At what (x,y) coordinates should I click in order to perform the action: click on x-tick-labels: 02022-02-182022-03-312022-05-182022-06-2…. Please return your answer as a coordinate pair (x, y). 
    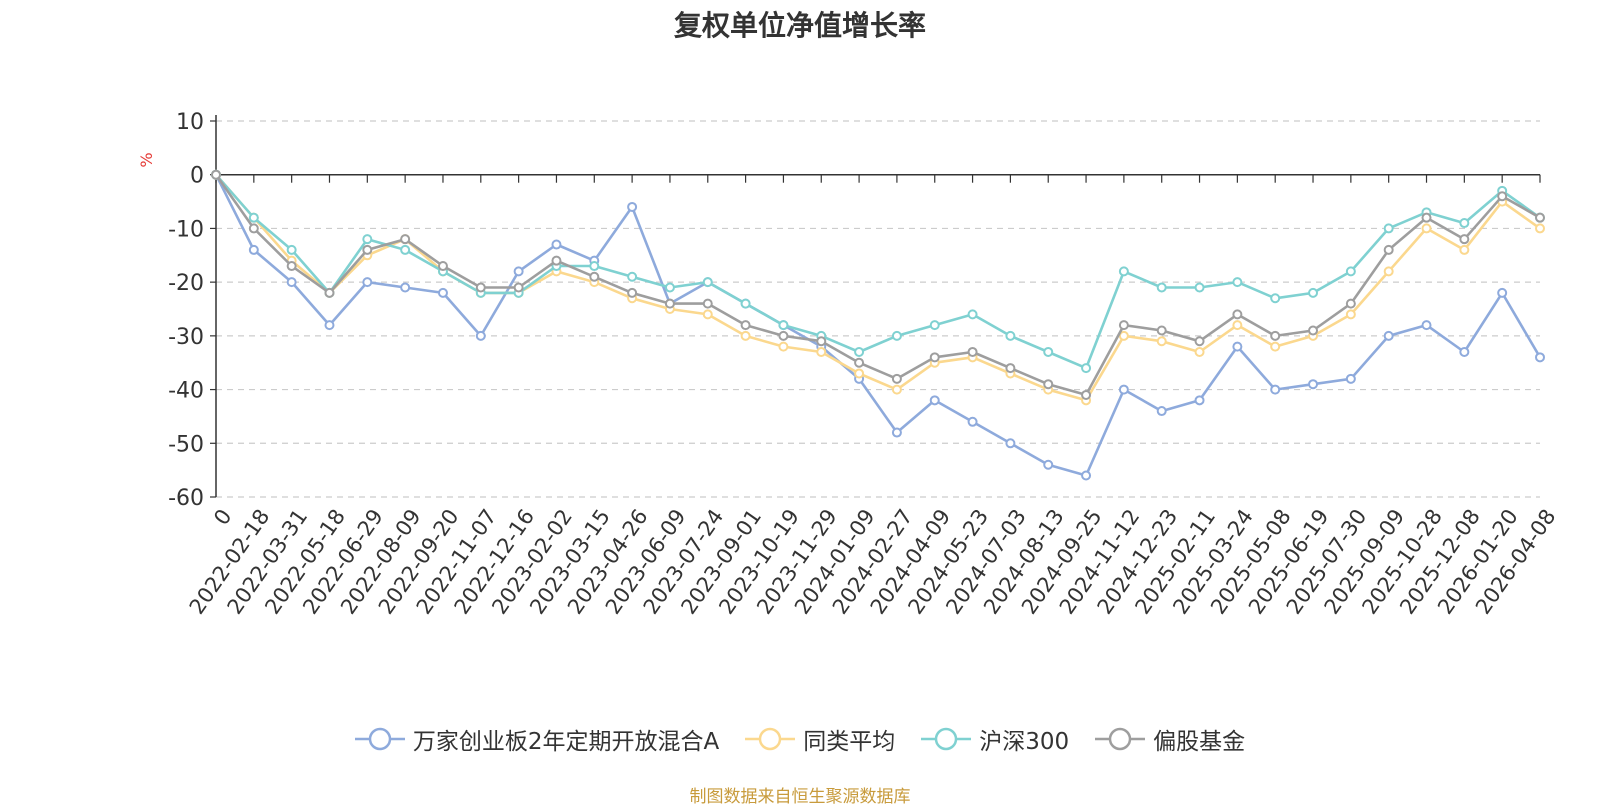
    Looking at the image, I should click on (873, 562).